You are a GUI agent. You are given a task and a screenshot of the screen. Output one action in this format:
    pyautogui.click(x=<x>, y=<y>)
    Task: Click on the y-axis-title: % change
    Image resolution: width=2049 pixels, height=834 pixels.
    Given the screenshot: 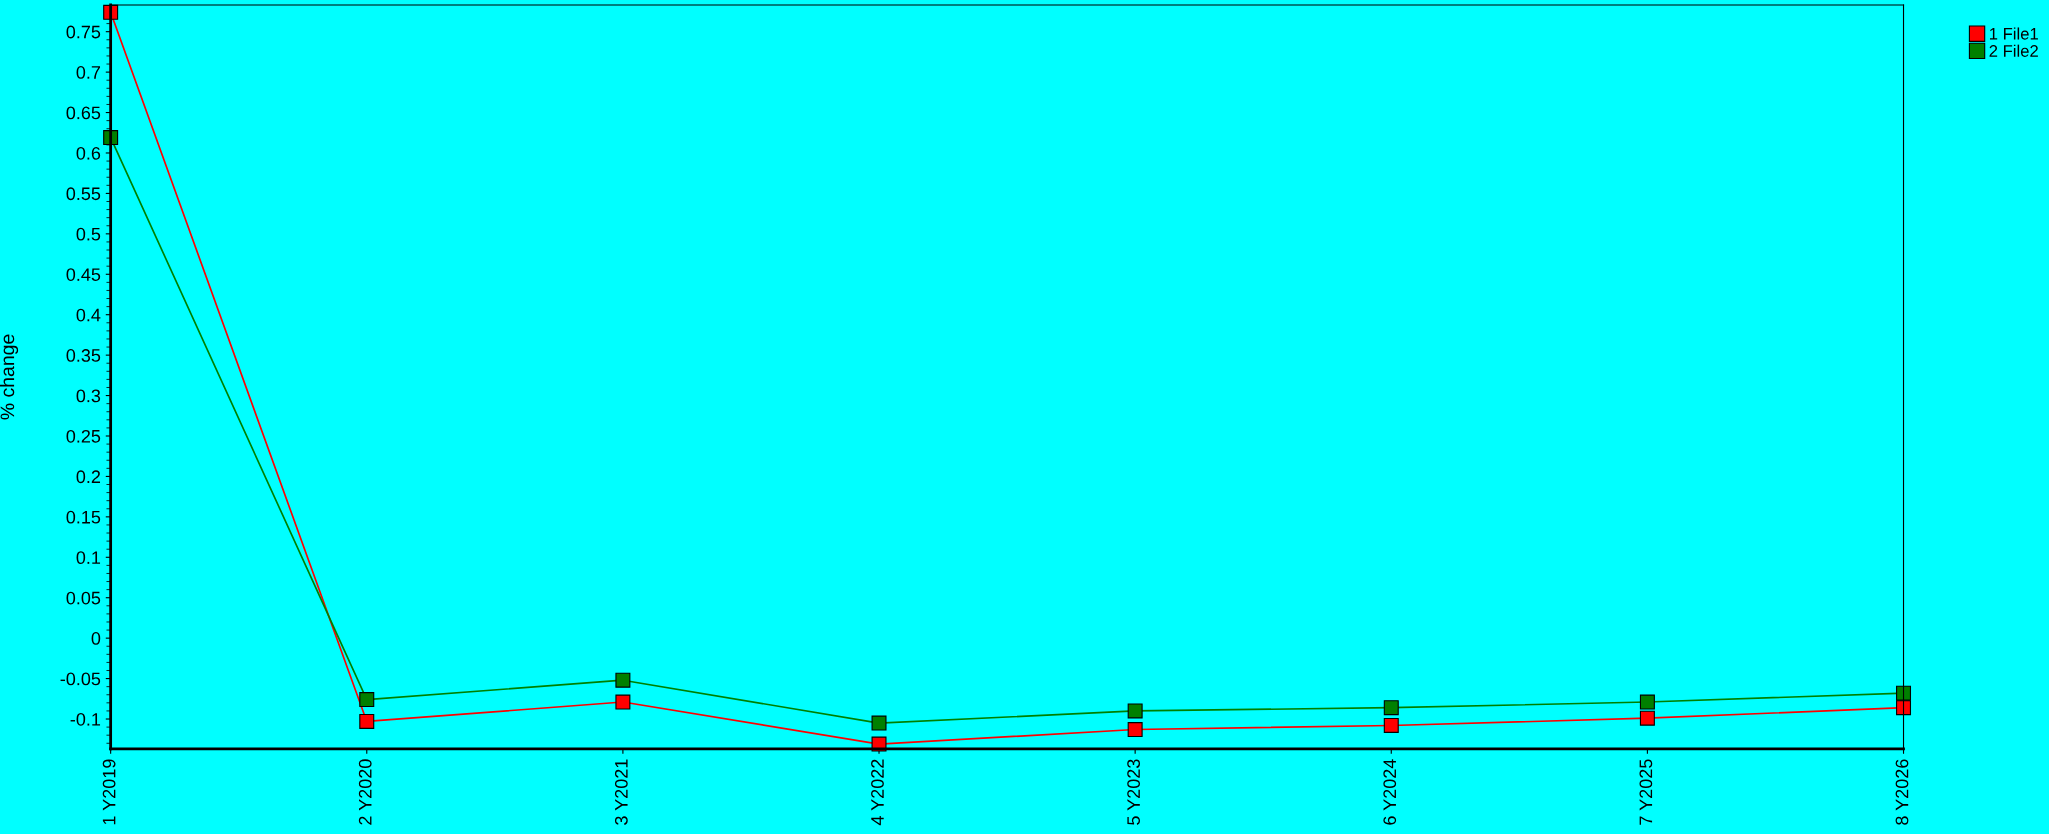 What is the action you would take?
    pyautogui.click(x=9, y=377)
    